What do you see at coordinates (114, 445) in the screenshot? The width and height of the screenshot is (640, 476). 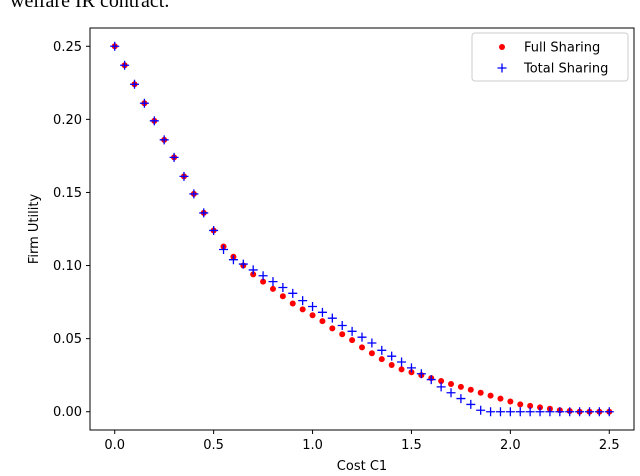 I see `x-tick-label: 0.0` at bounding box center [114, 445].